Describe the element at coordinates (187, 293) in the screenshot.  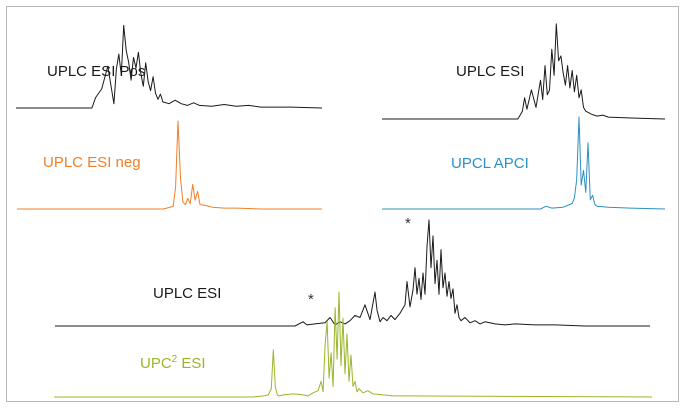
I see `label-uplc-esi-bottom: UPLC ESI` at that location.